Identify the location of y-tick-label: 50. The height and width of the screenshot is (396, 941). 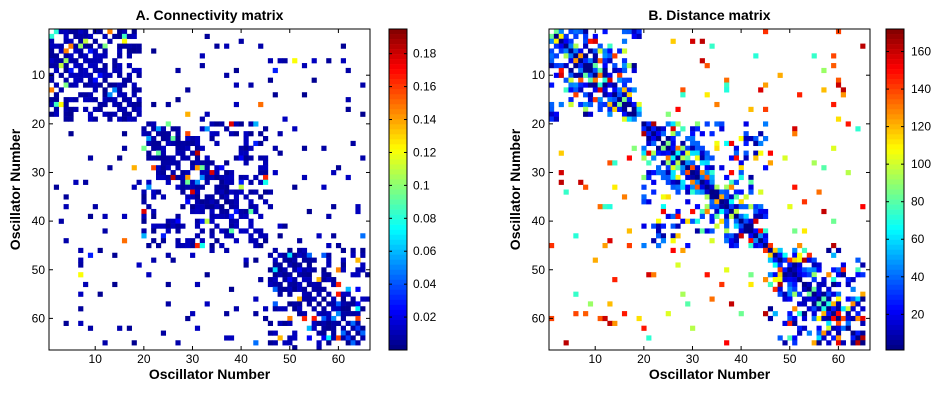
(539, 270).